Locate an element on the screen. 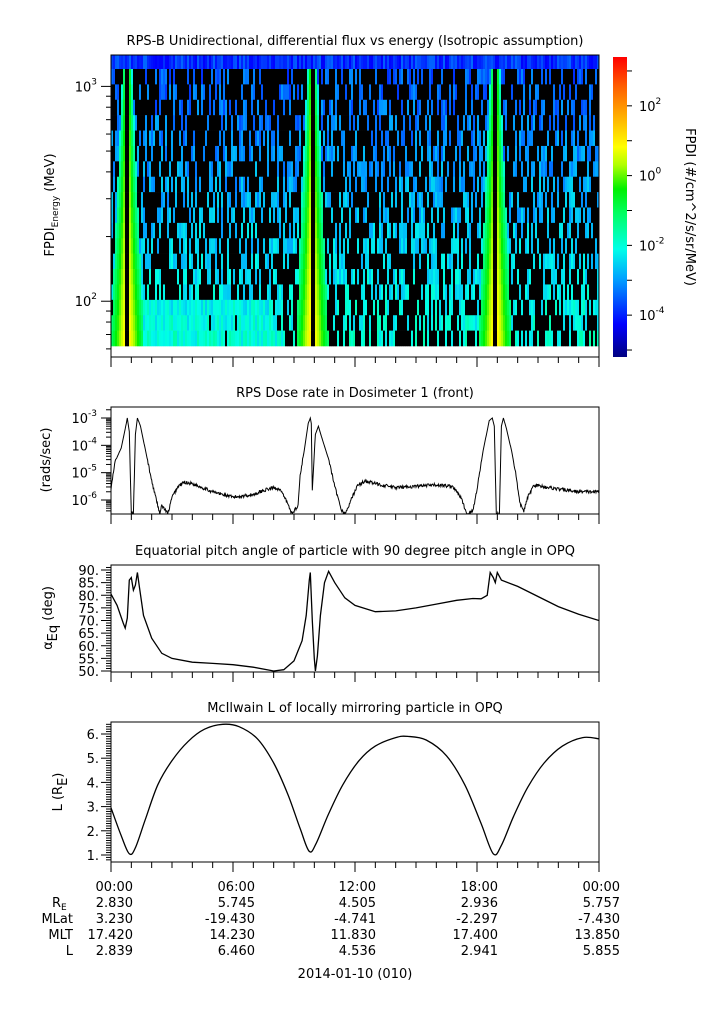 The image size is (725, 1019). pitch-angle-y-tick-label: 80. is located at coordinates (88, 596).